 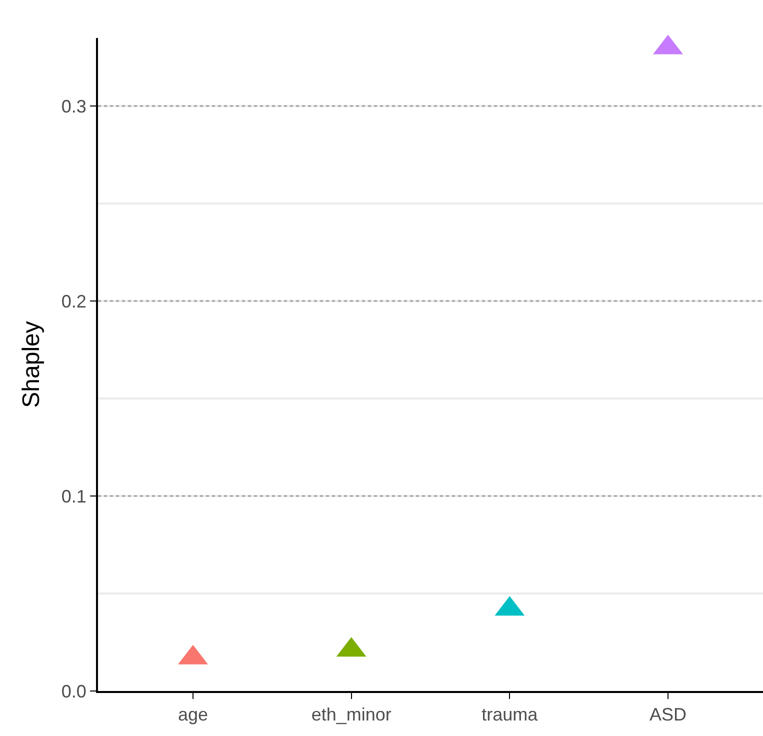 What do you see at coordinates (31, 364) in the screenshot?
I see `y-axis-title: Shapley` at bounding box center [31, 364].